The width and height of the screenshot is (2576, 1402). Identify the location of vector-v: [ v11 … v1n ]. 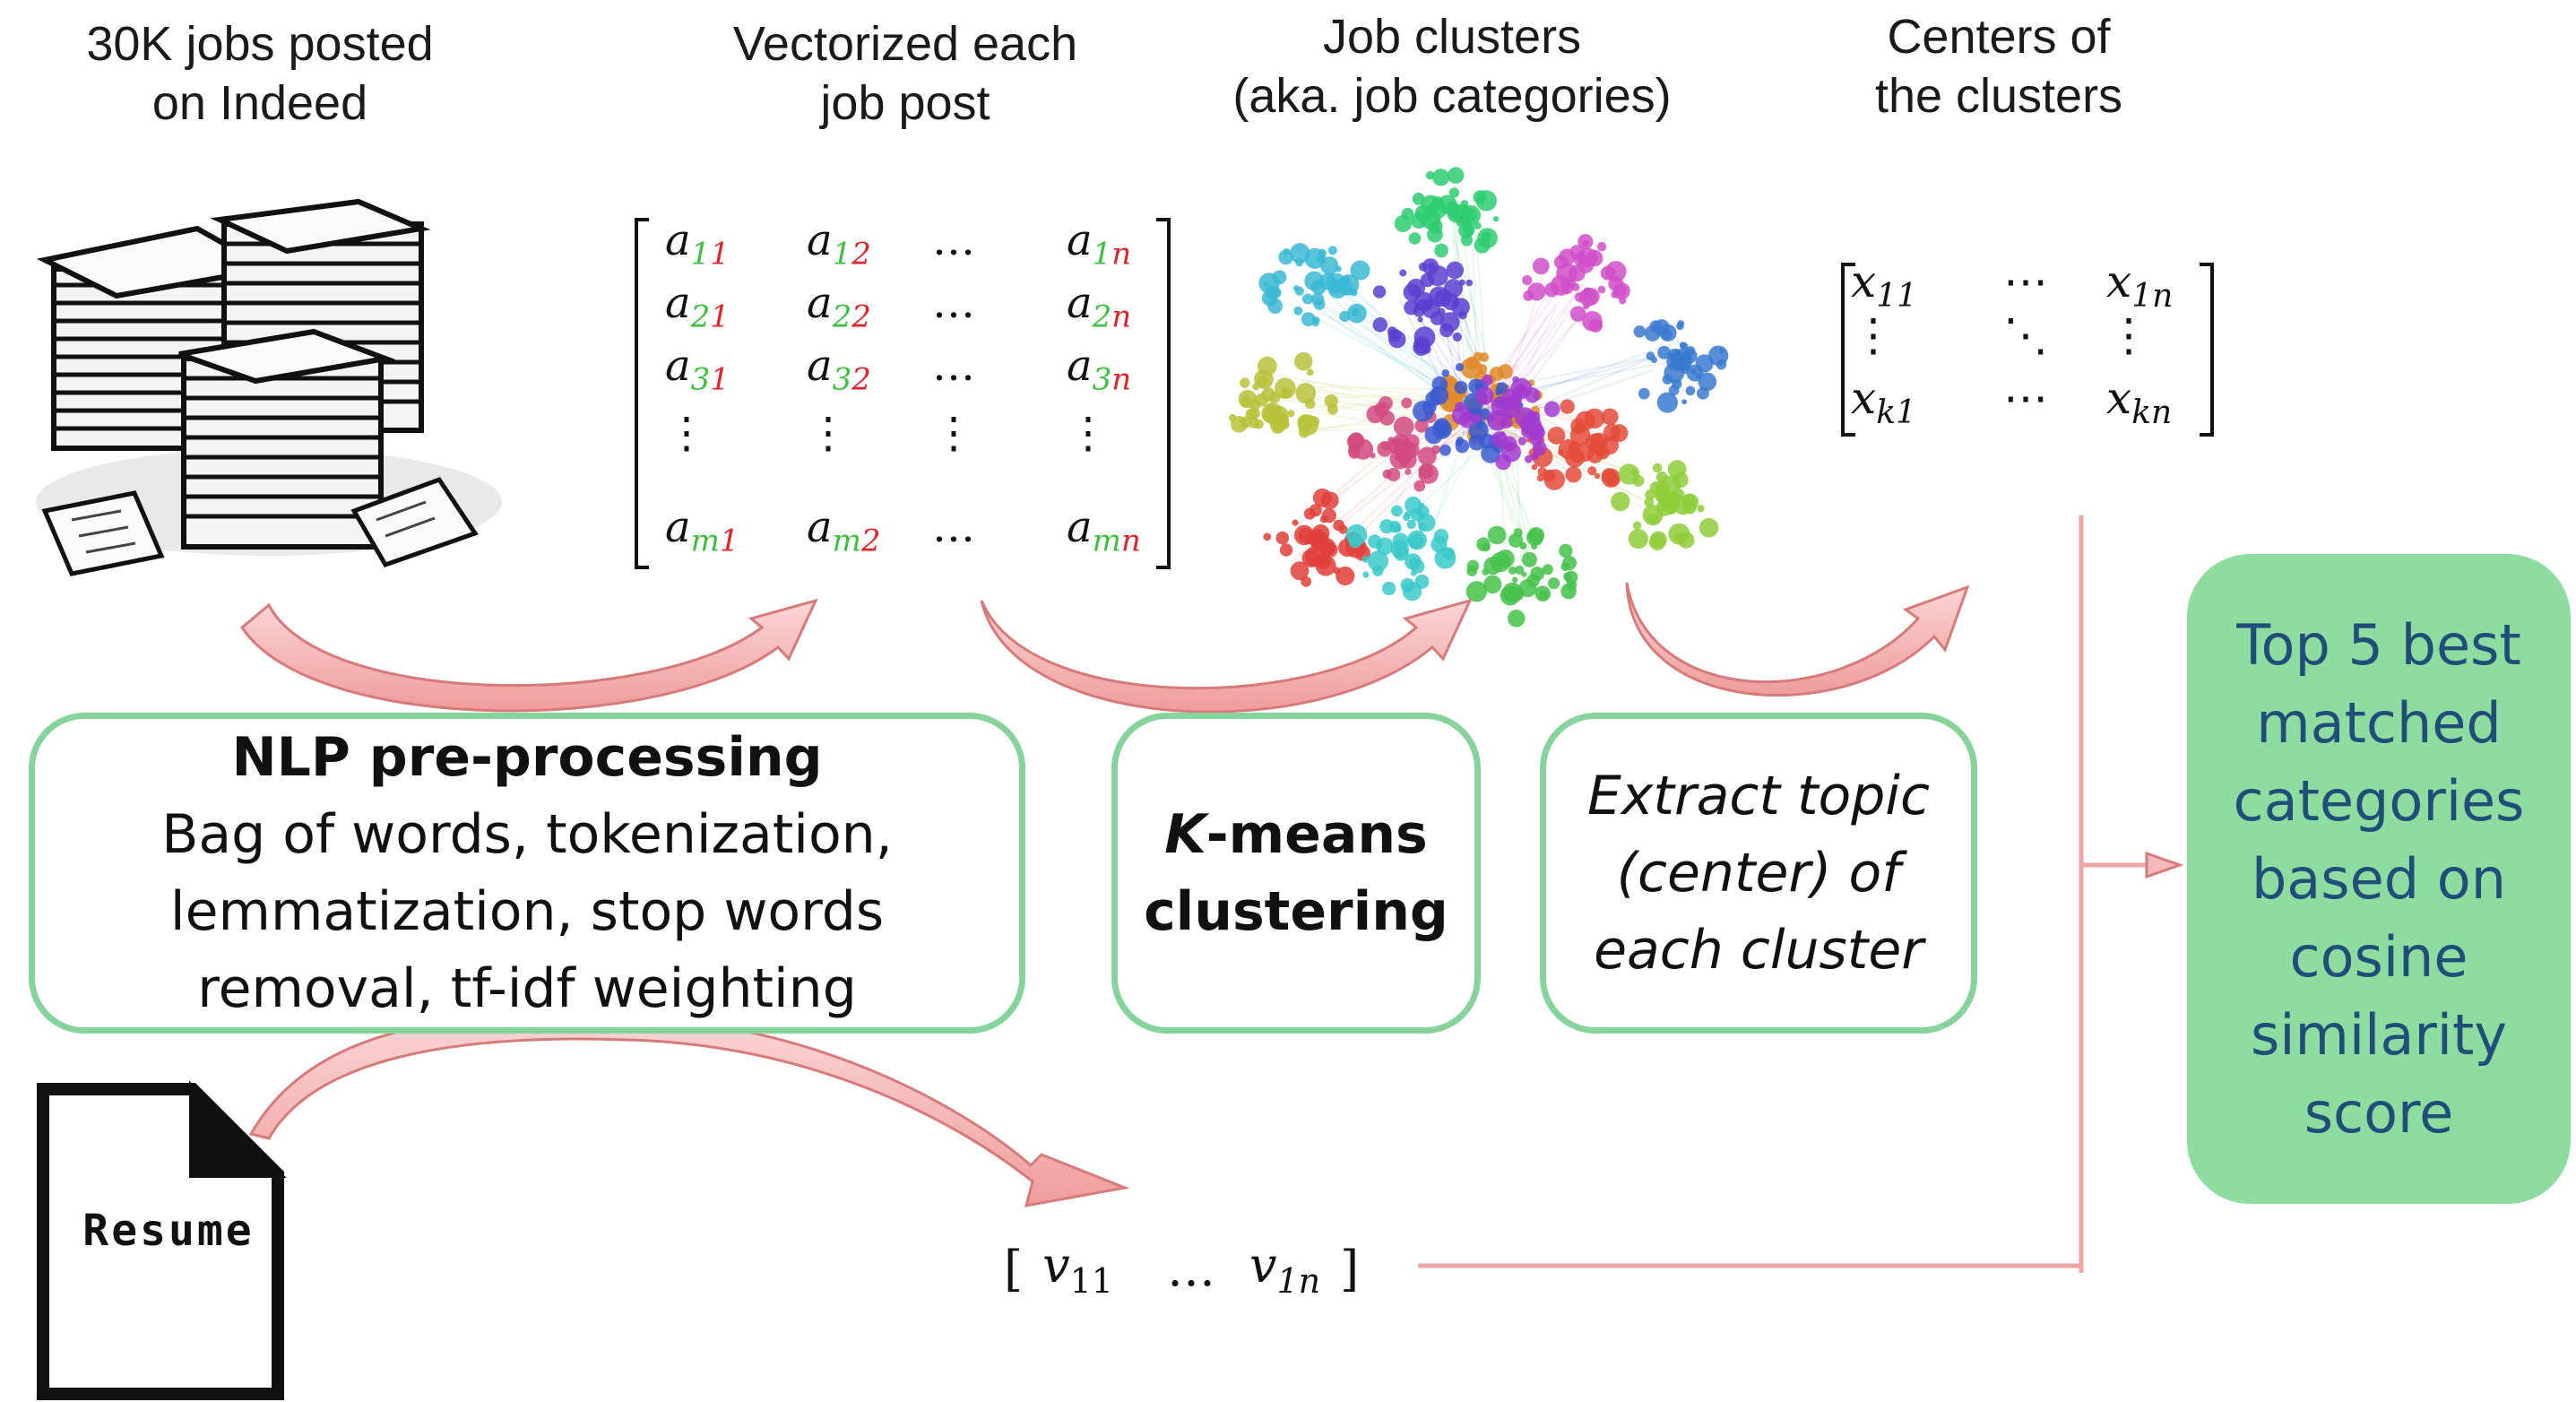
(1210, 1269).